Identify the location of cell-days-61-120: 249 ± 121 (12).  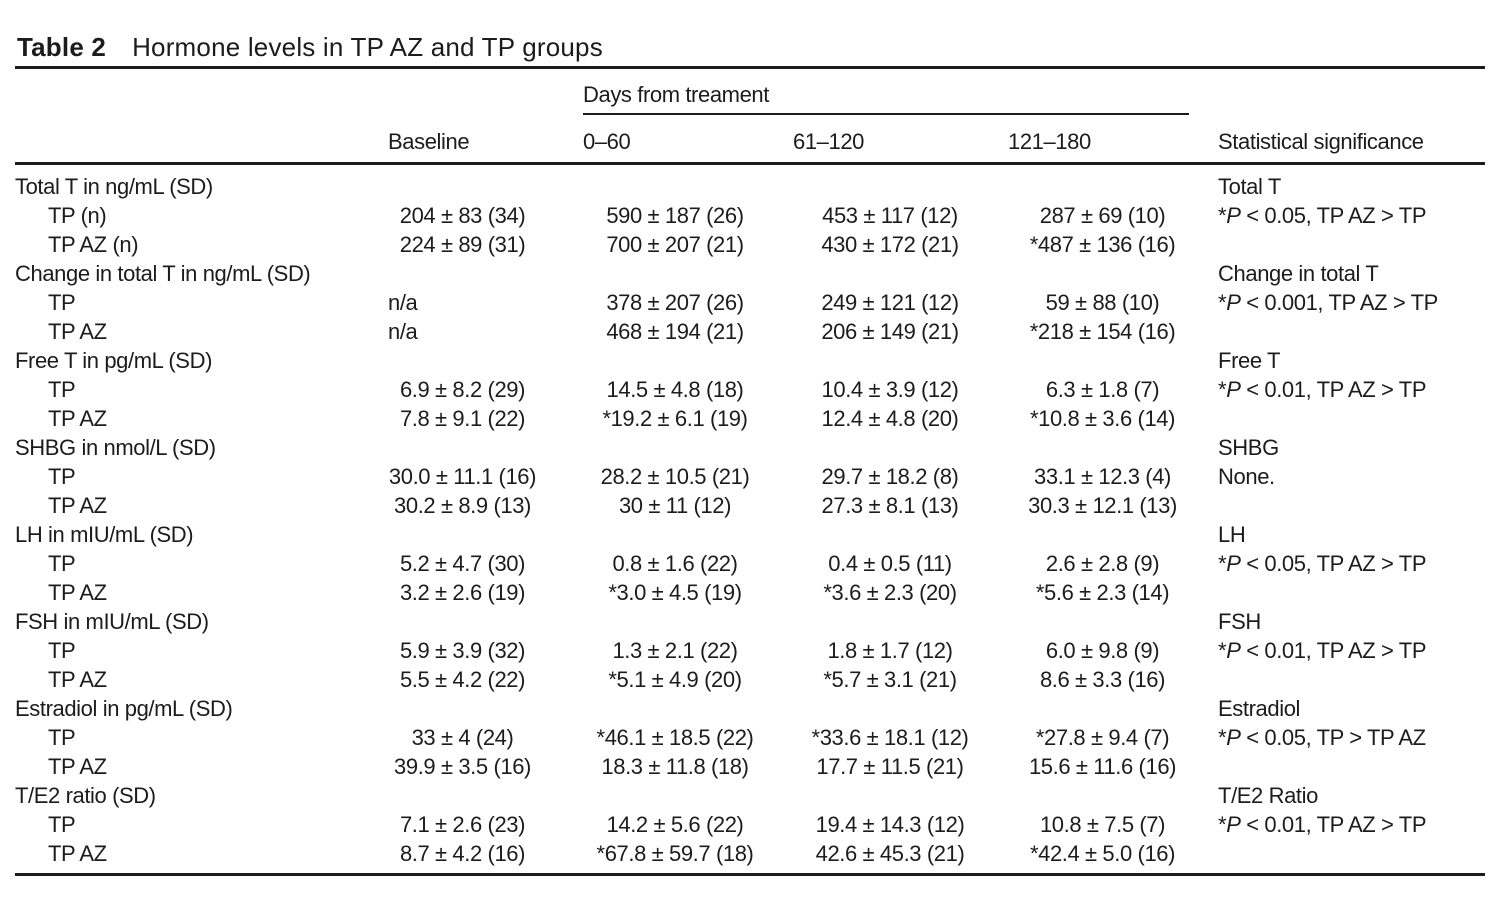
(890, 302).